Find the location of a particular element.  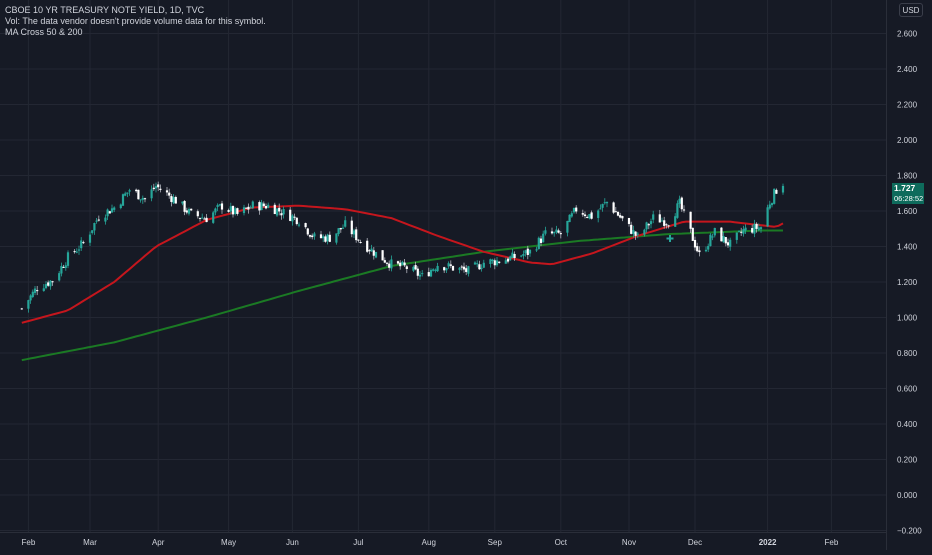

x-tick-label: Mar is located at coordinates (90, 542).